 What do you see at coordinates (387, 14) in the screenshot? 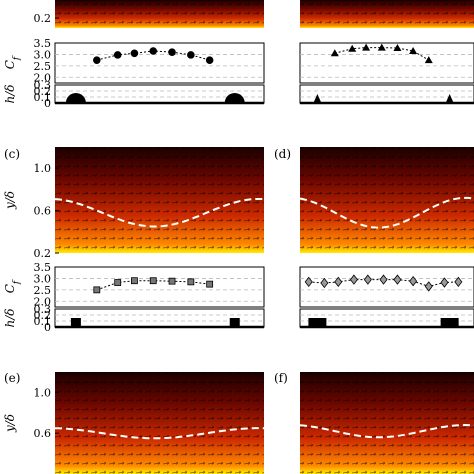
I see `panel-b-vectors` at bounding box center [387, 14].